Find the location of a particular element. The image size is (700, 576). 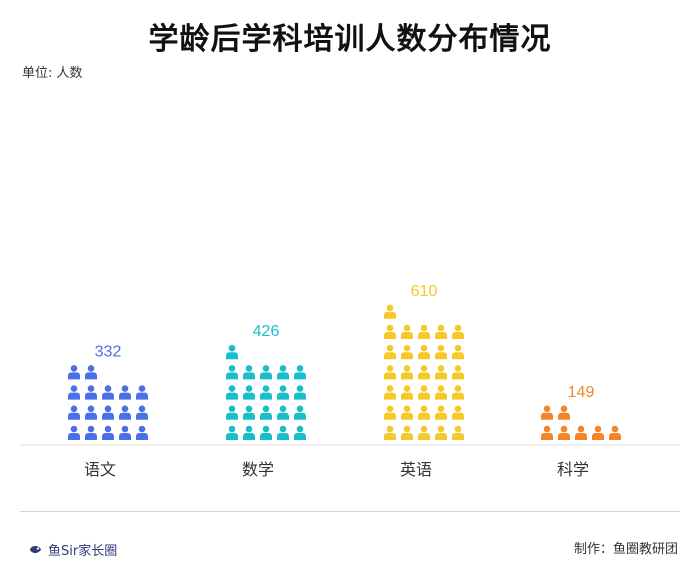

bar-科学 is located at coordinates (581, 422).